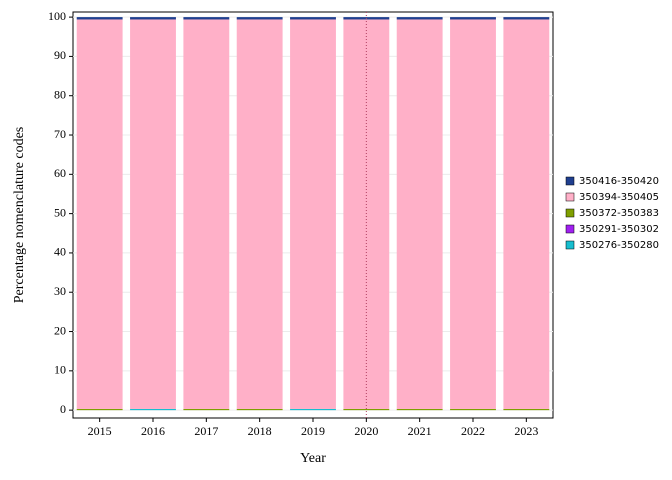  What do you see at coordinates (60, 252) in the screenshot?
I see `y-tick-label: 40` at bounding box center [60, 252].